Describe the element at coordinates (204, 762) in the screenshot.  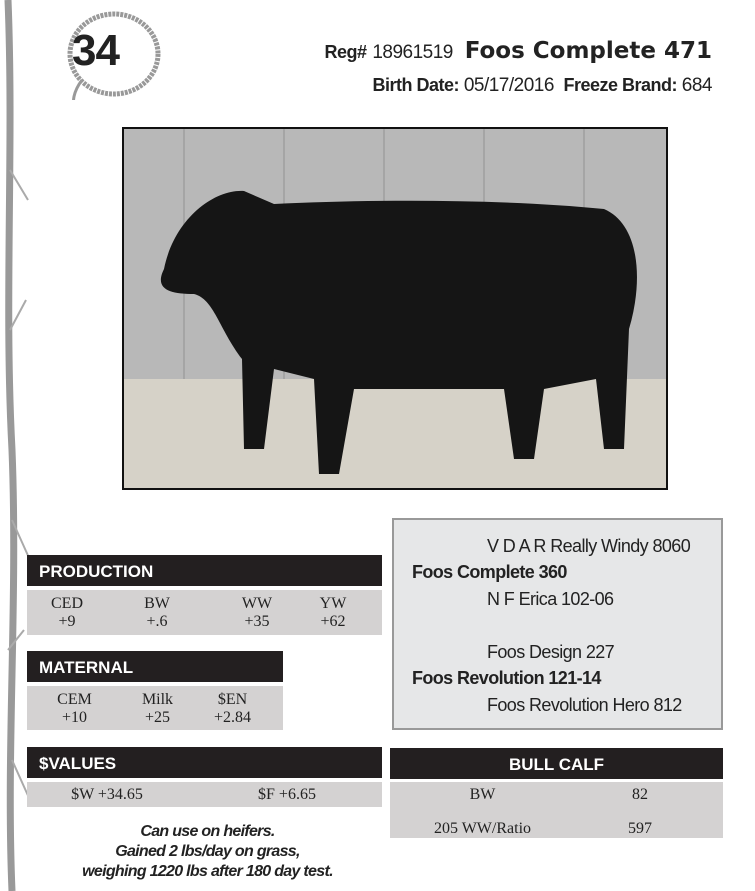
I see `values-header: $VALUES` at that location.